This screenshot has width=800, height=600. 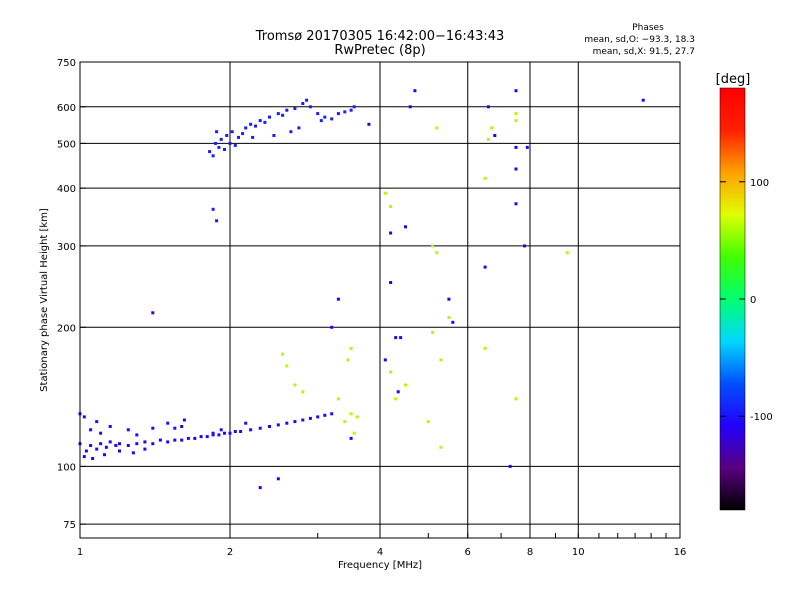 What do you see at coordinates (66, 247) in the screenshot?
I see `y-tick-label: 300` at bounding box center [66, 247].